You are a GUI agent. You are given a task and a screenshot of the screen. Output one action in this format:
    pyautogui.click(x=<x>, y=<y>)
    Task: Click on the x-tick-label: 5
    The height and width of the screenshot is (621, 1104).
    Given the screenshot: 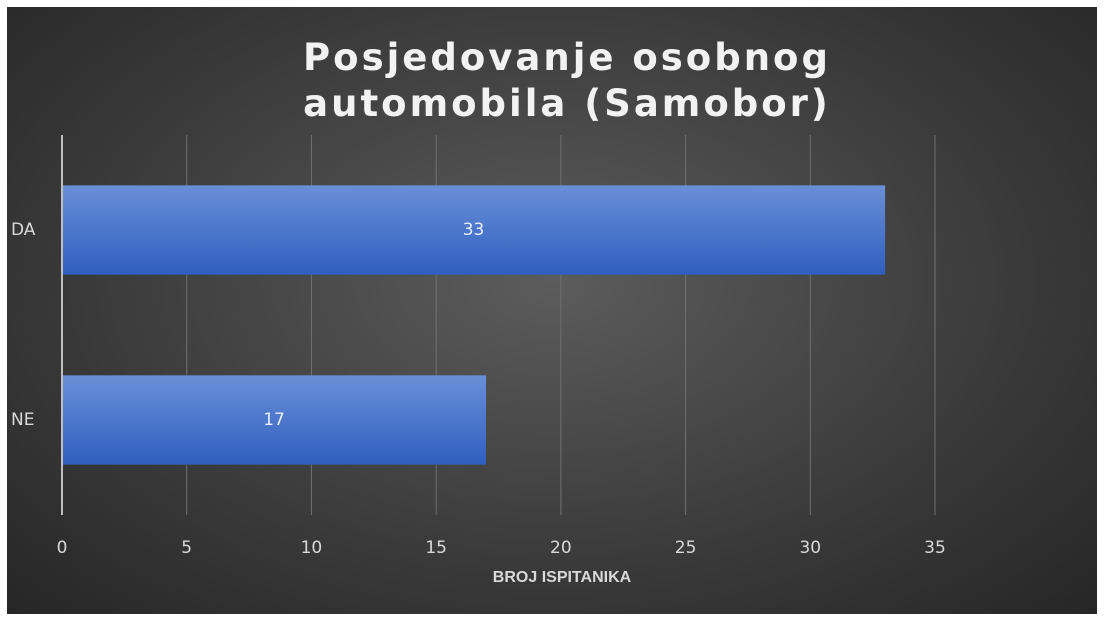 What is the action you would take?
    pyautogui.click(x=186, y=548)
    